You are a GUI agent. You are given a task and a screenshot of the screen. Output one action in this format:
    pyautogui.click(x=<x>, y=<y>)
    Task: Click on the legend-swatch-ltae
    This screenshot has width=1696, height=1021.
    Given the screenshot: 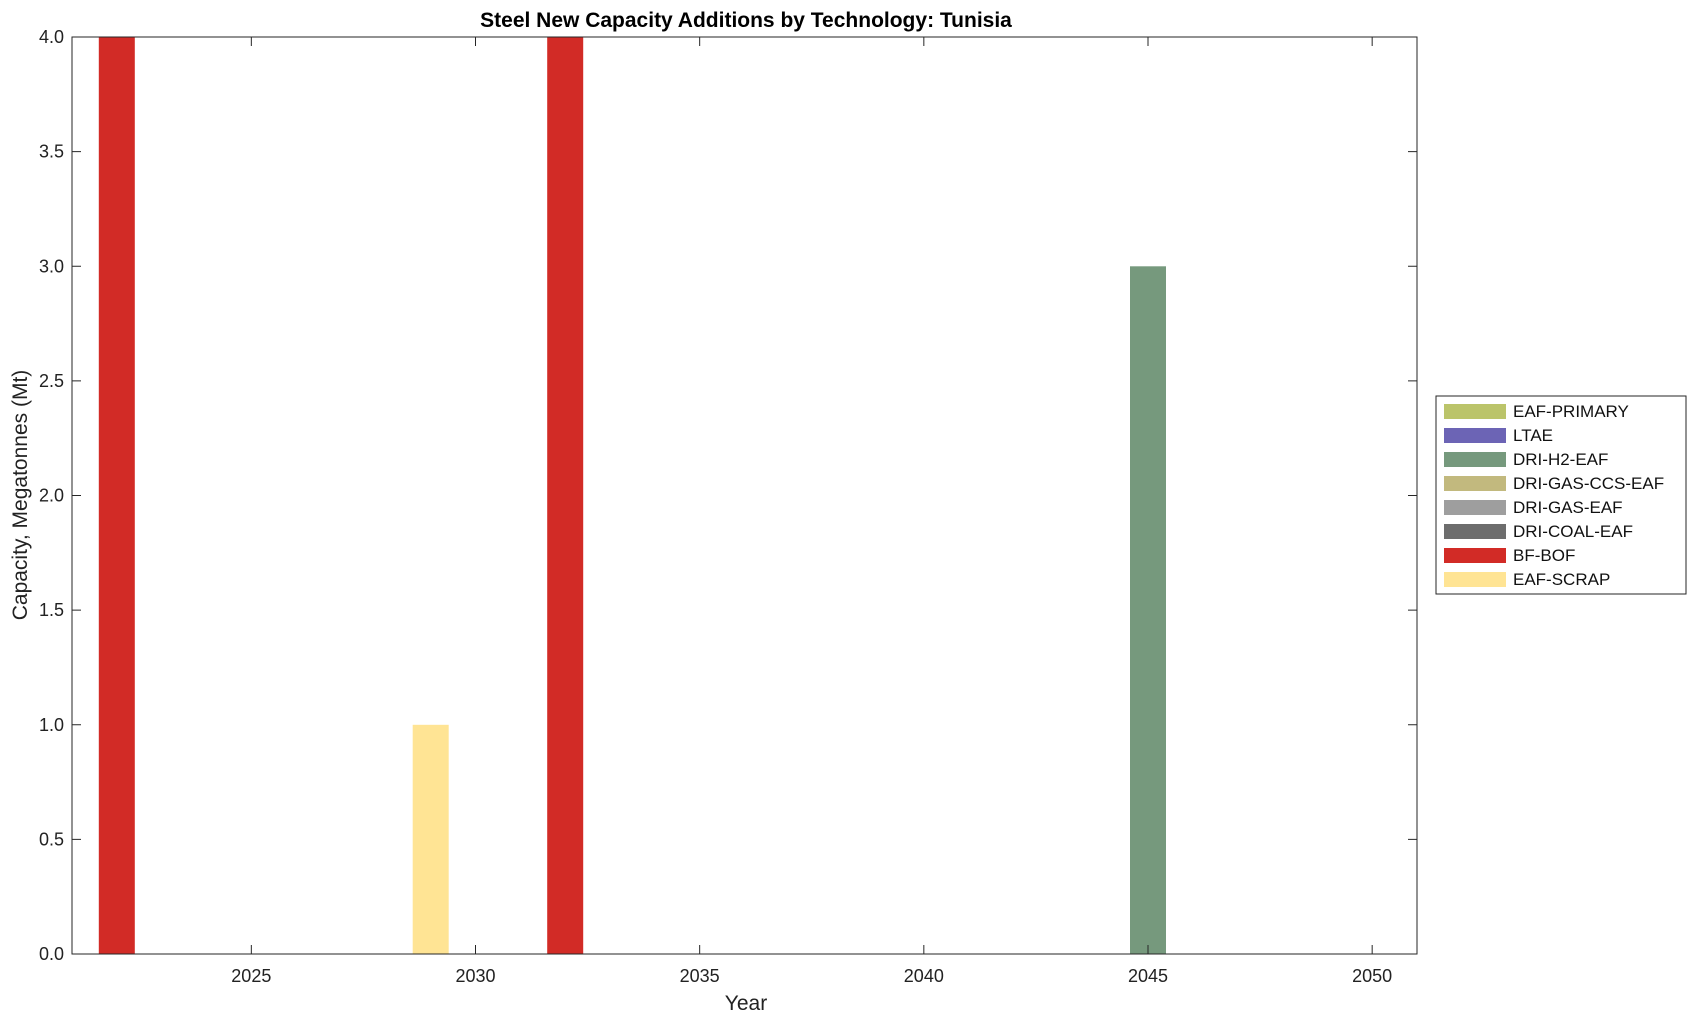 What is the action you would take?
    pyautogui.click(x=1475, y=435)
    